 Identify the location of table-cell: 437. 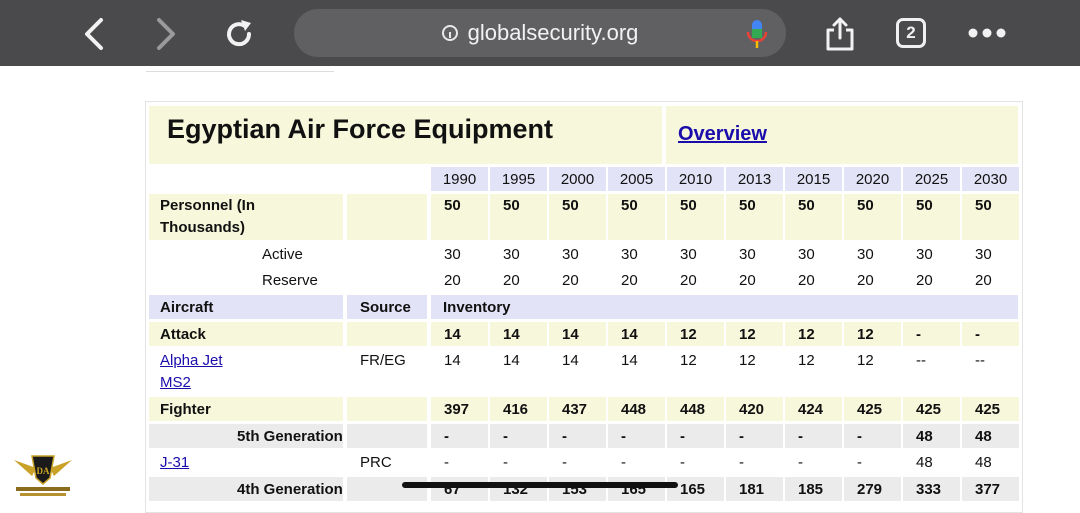
(575, 409).